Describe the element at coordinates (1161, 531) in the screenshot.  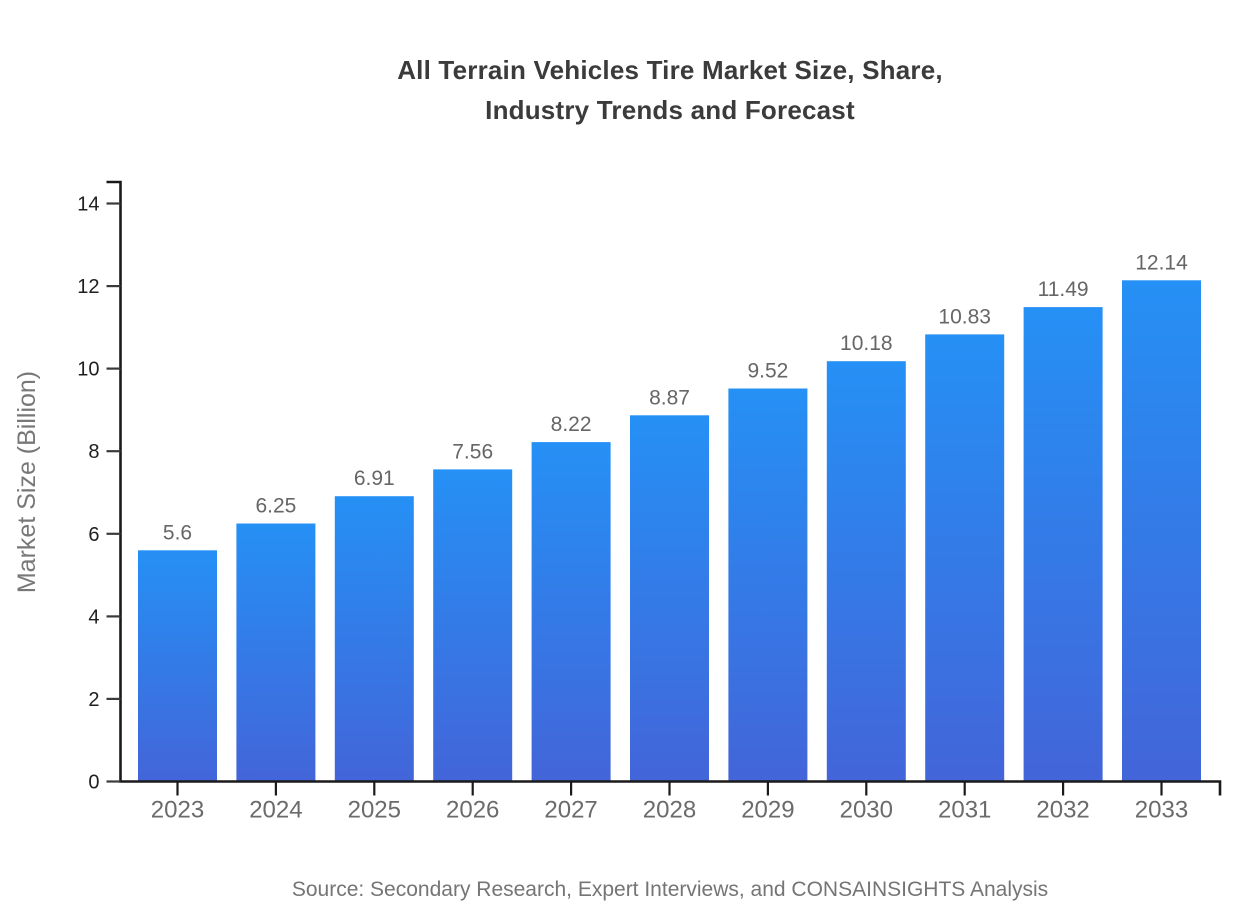
I see `bar-2033` at that location.